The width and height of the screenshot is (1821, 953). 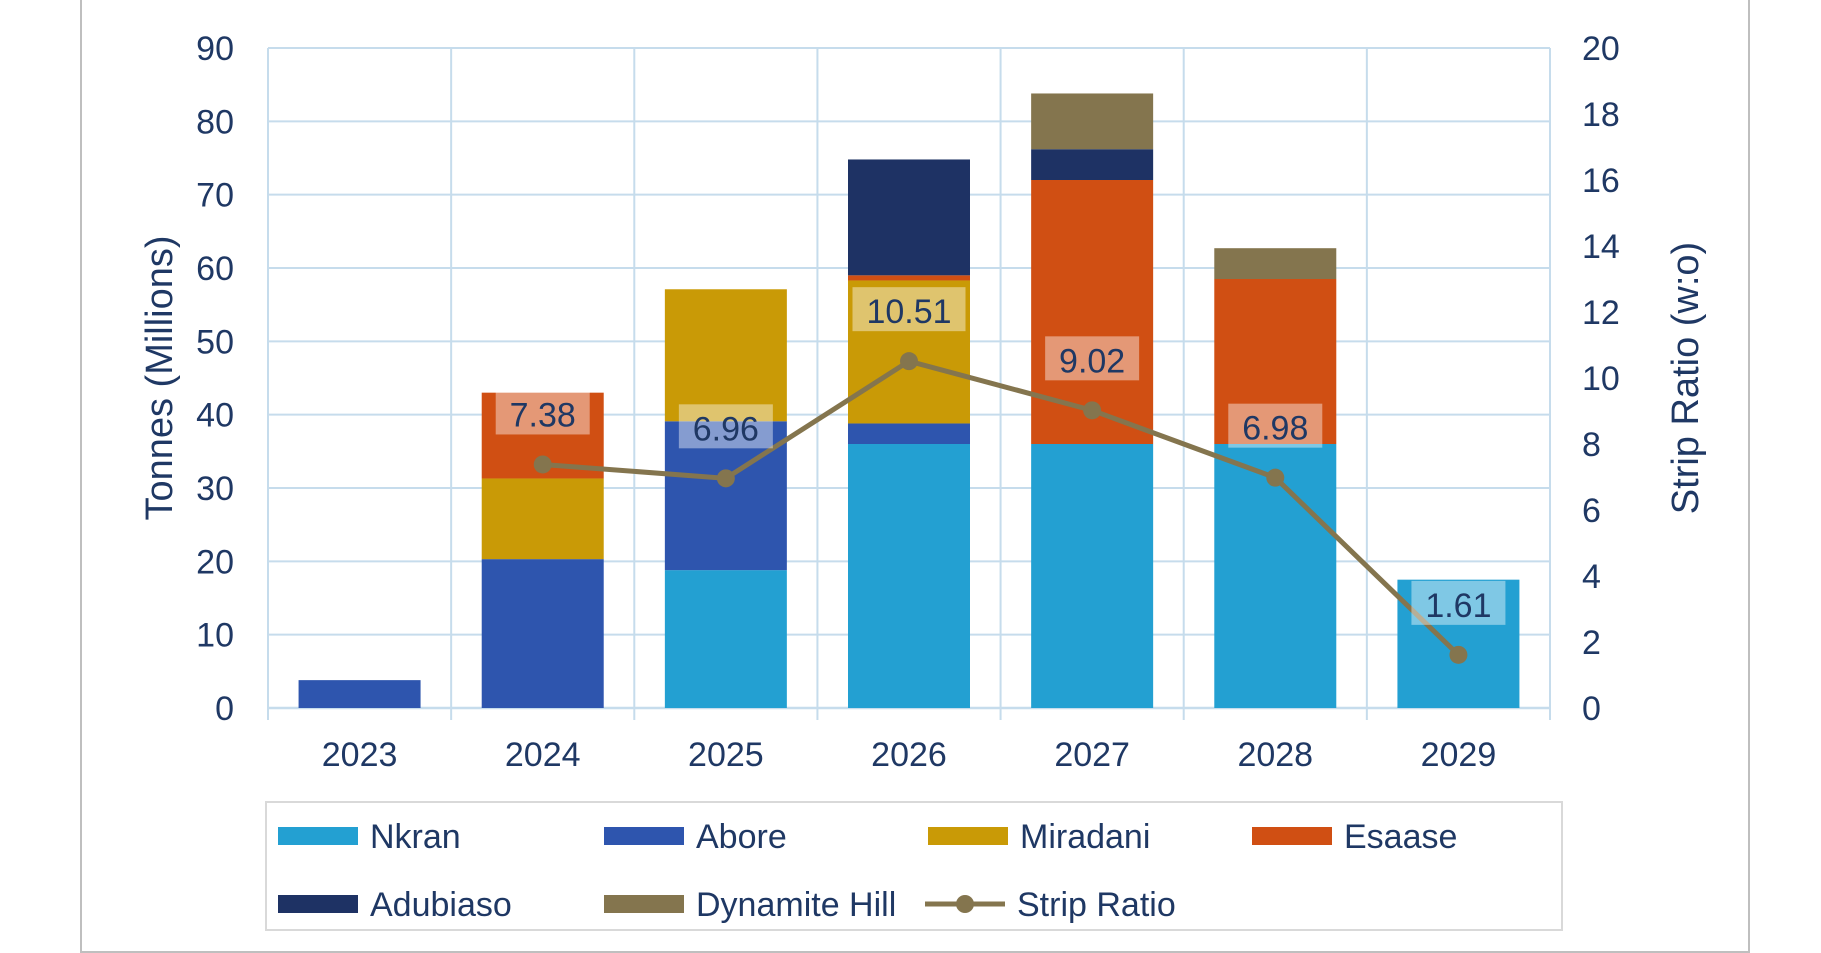 I want to click on y2-tick-label: 0, so click(x=1591, y=709).